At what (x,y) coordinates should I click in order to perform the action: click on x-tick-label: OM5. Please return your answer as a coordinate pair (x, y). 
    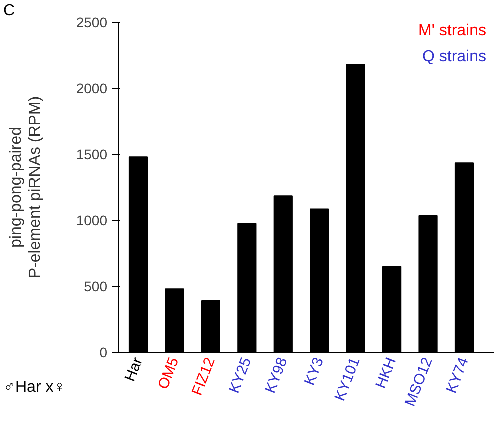
    Looking at the image, I should click on (169, 373).